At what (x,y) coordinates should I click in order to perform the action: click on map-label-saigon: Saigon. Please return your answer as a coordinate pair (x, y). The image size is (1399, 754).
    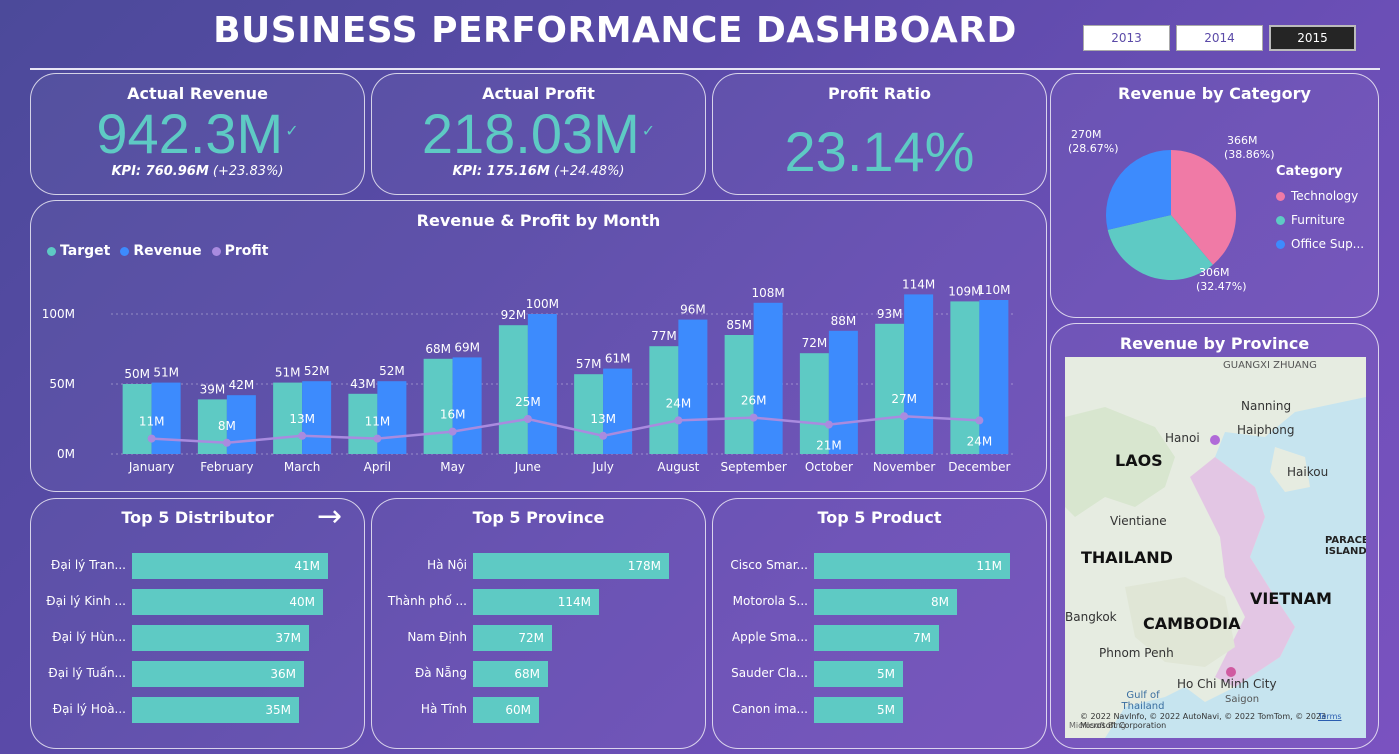
    Looking at the image, I should click on (1242, 699).